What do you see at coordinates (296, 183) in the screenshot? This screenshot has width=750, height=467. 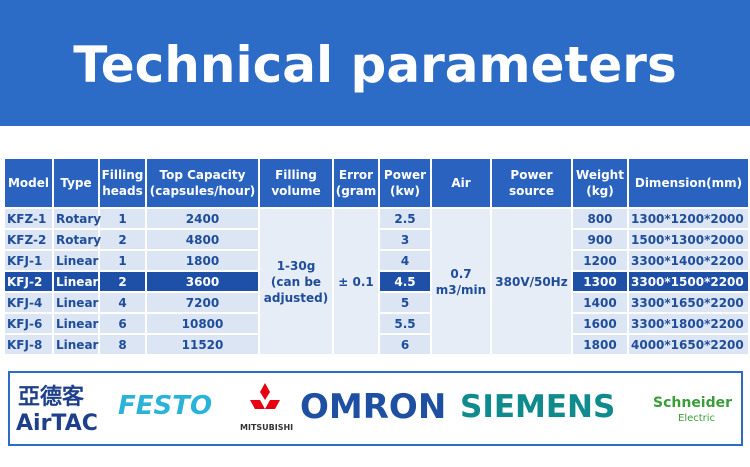 I see `header-cell: Filling volume` at bounding box center [296, 183].